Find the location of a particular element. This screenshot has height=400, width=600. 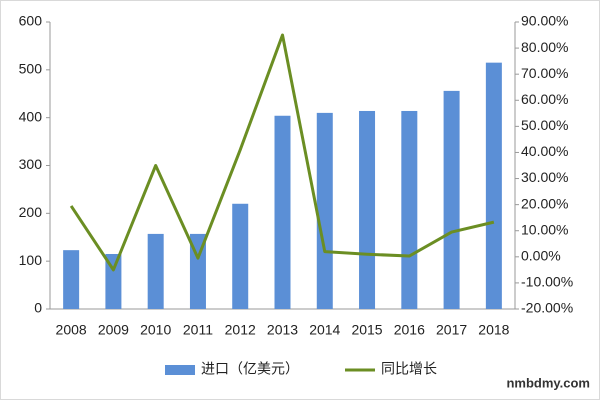

y2-tick-label: -10.00% is located at coordinates (547, 282).